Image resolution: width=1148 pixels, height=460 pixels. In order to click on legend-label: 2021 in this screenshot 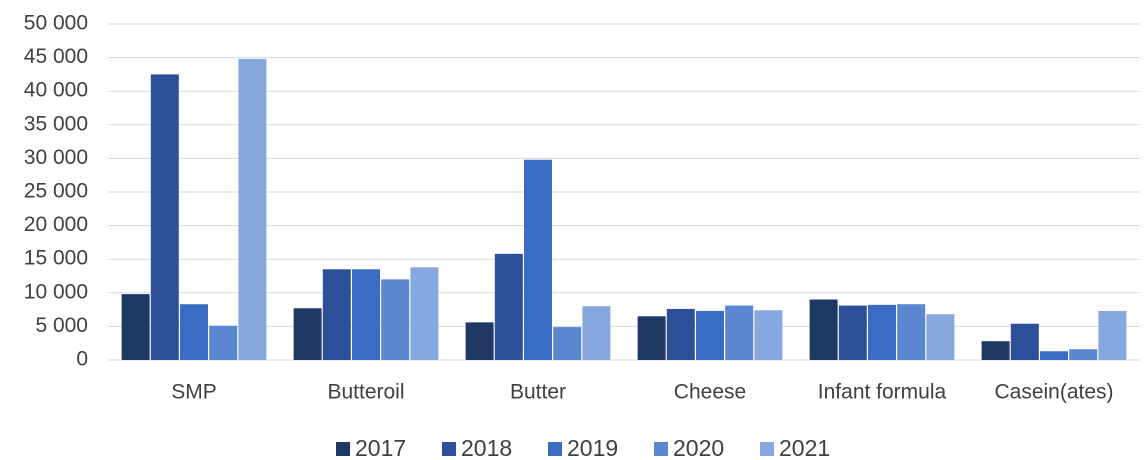, I will do `click(804, 447)`.